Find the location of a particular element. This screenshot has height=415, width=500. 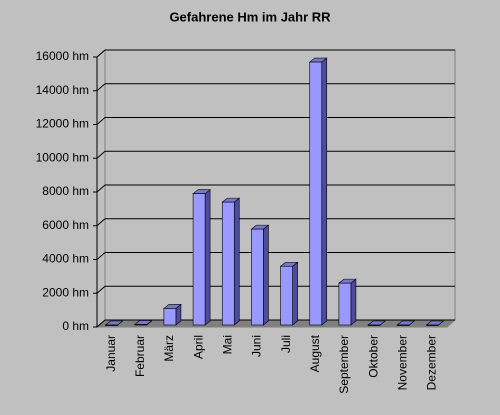

y-tick-label: 16000 hm is located at coordinates (62, 56).